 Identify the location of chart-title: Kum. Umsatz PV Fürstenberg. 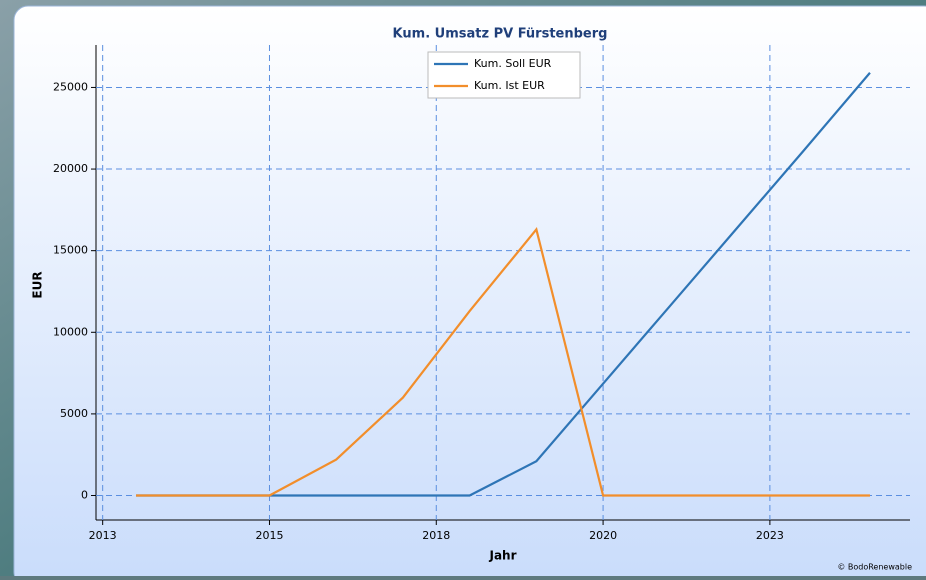
(500, 34).